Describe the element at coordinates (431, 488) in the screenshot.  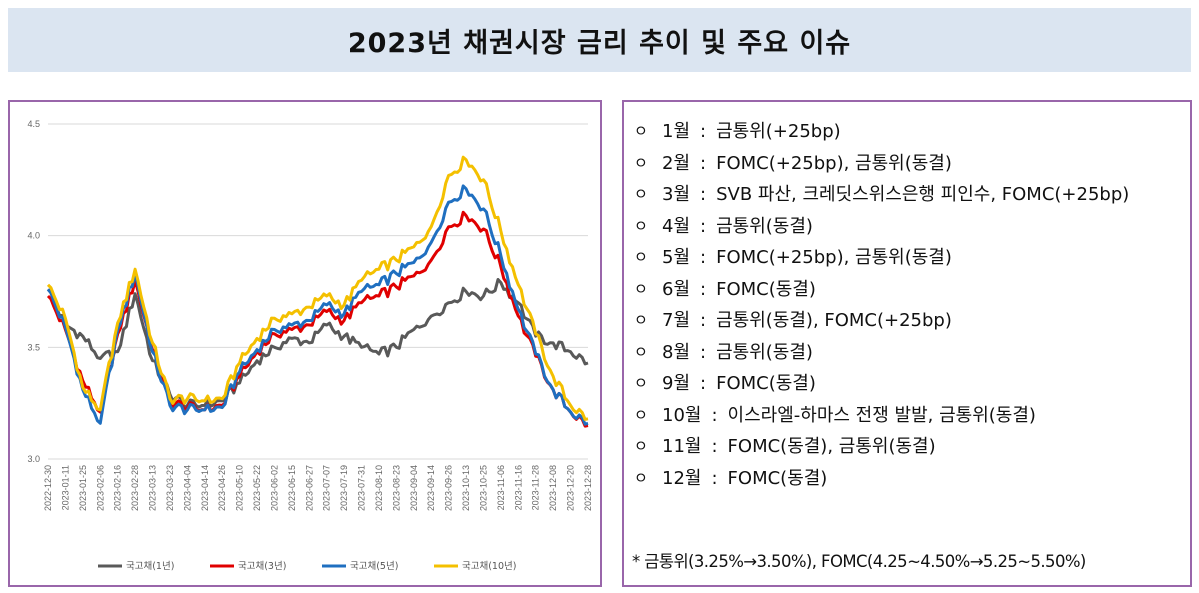
I see `x-tick-label: 2023-09-14` at that location.